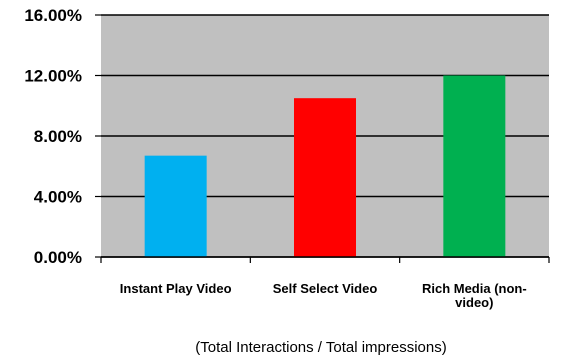 The height and width of the screenshot is (358, 563). I want to click on category-label: Instant Play Video, so click(176, 288).